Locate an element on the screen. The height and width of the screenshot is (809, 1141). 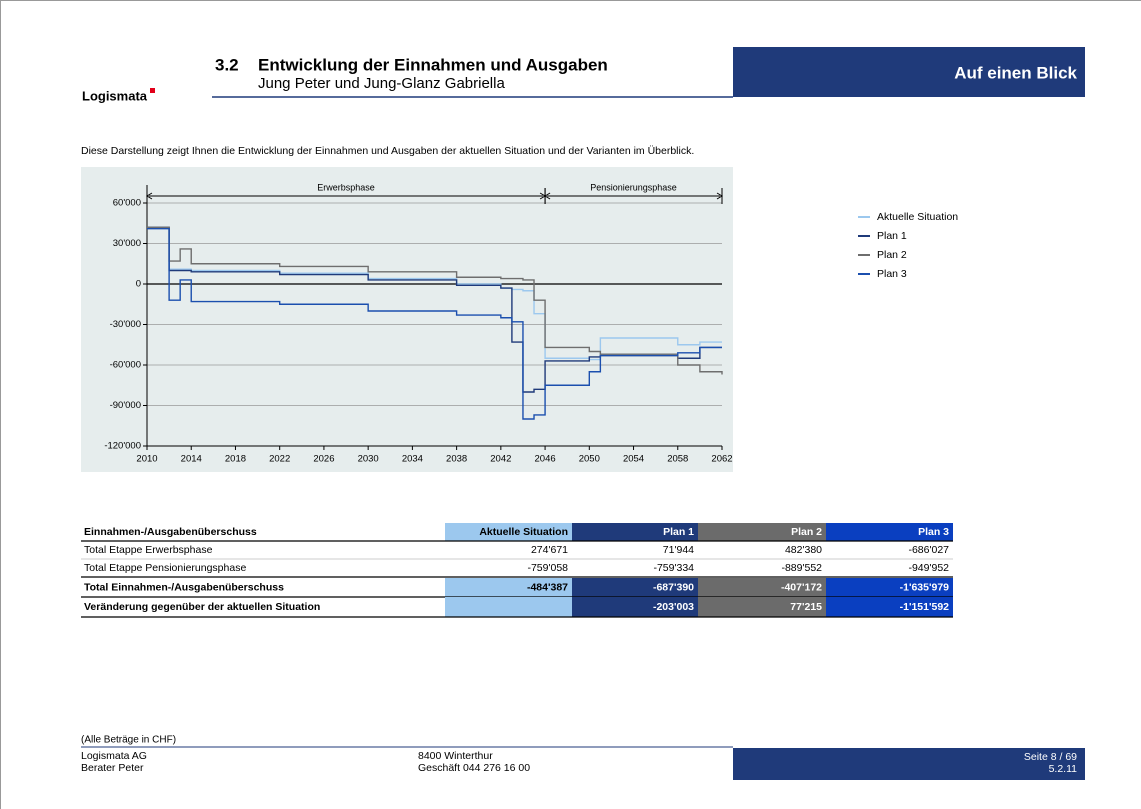
x-tick-label: 2022 is located at coordinates (279, 459).